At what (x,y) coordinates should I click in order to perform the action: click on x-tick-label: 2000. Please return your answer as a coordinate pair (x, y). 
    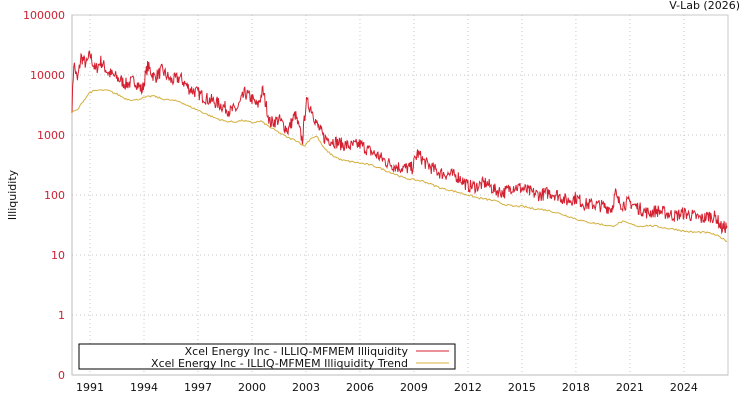
    Looking at the image, I should click on (252, 387).